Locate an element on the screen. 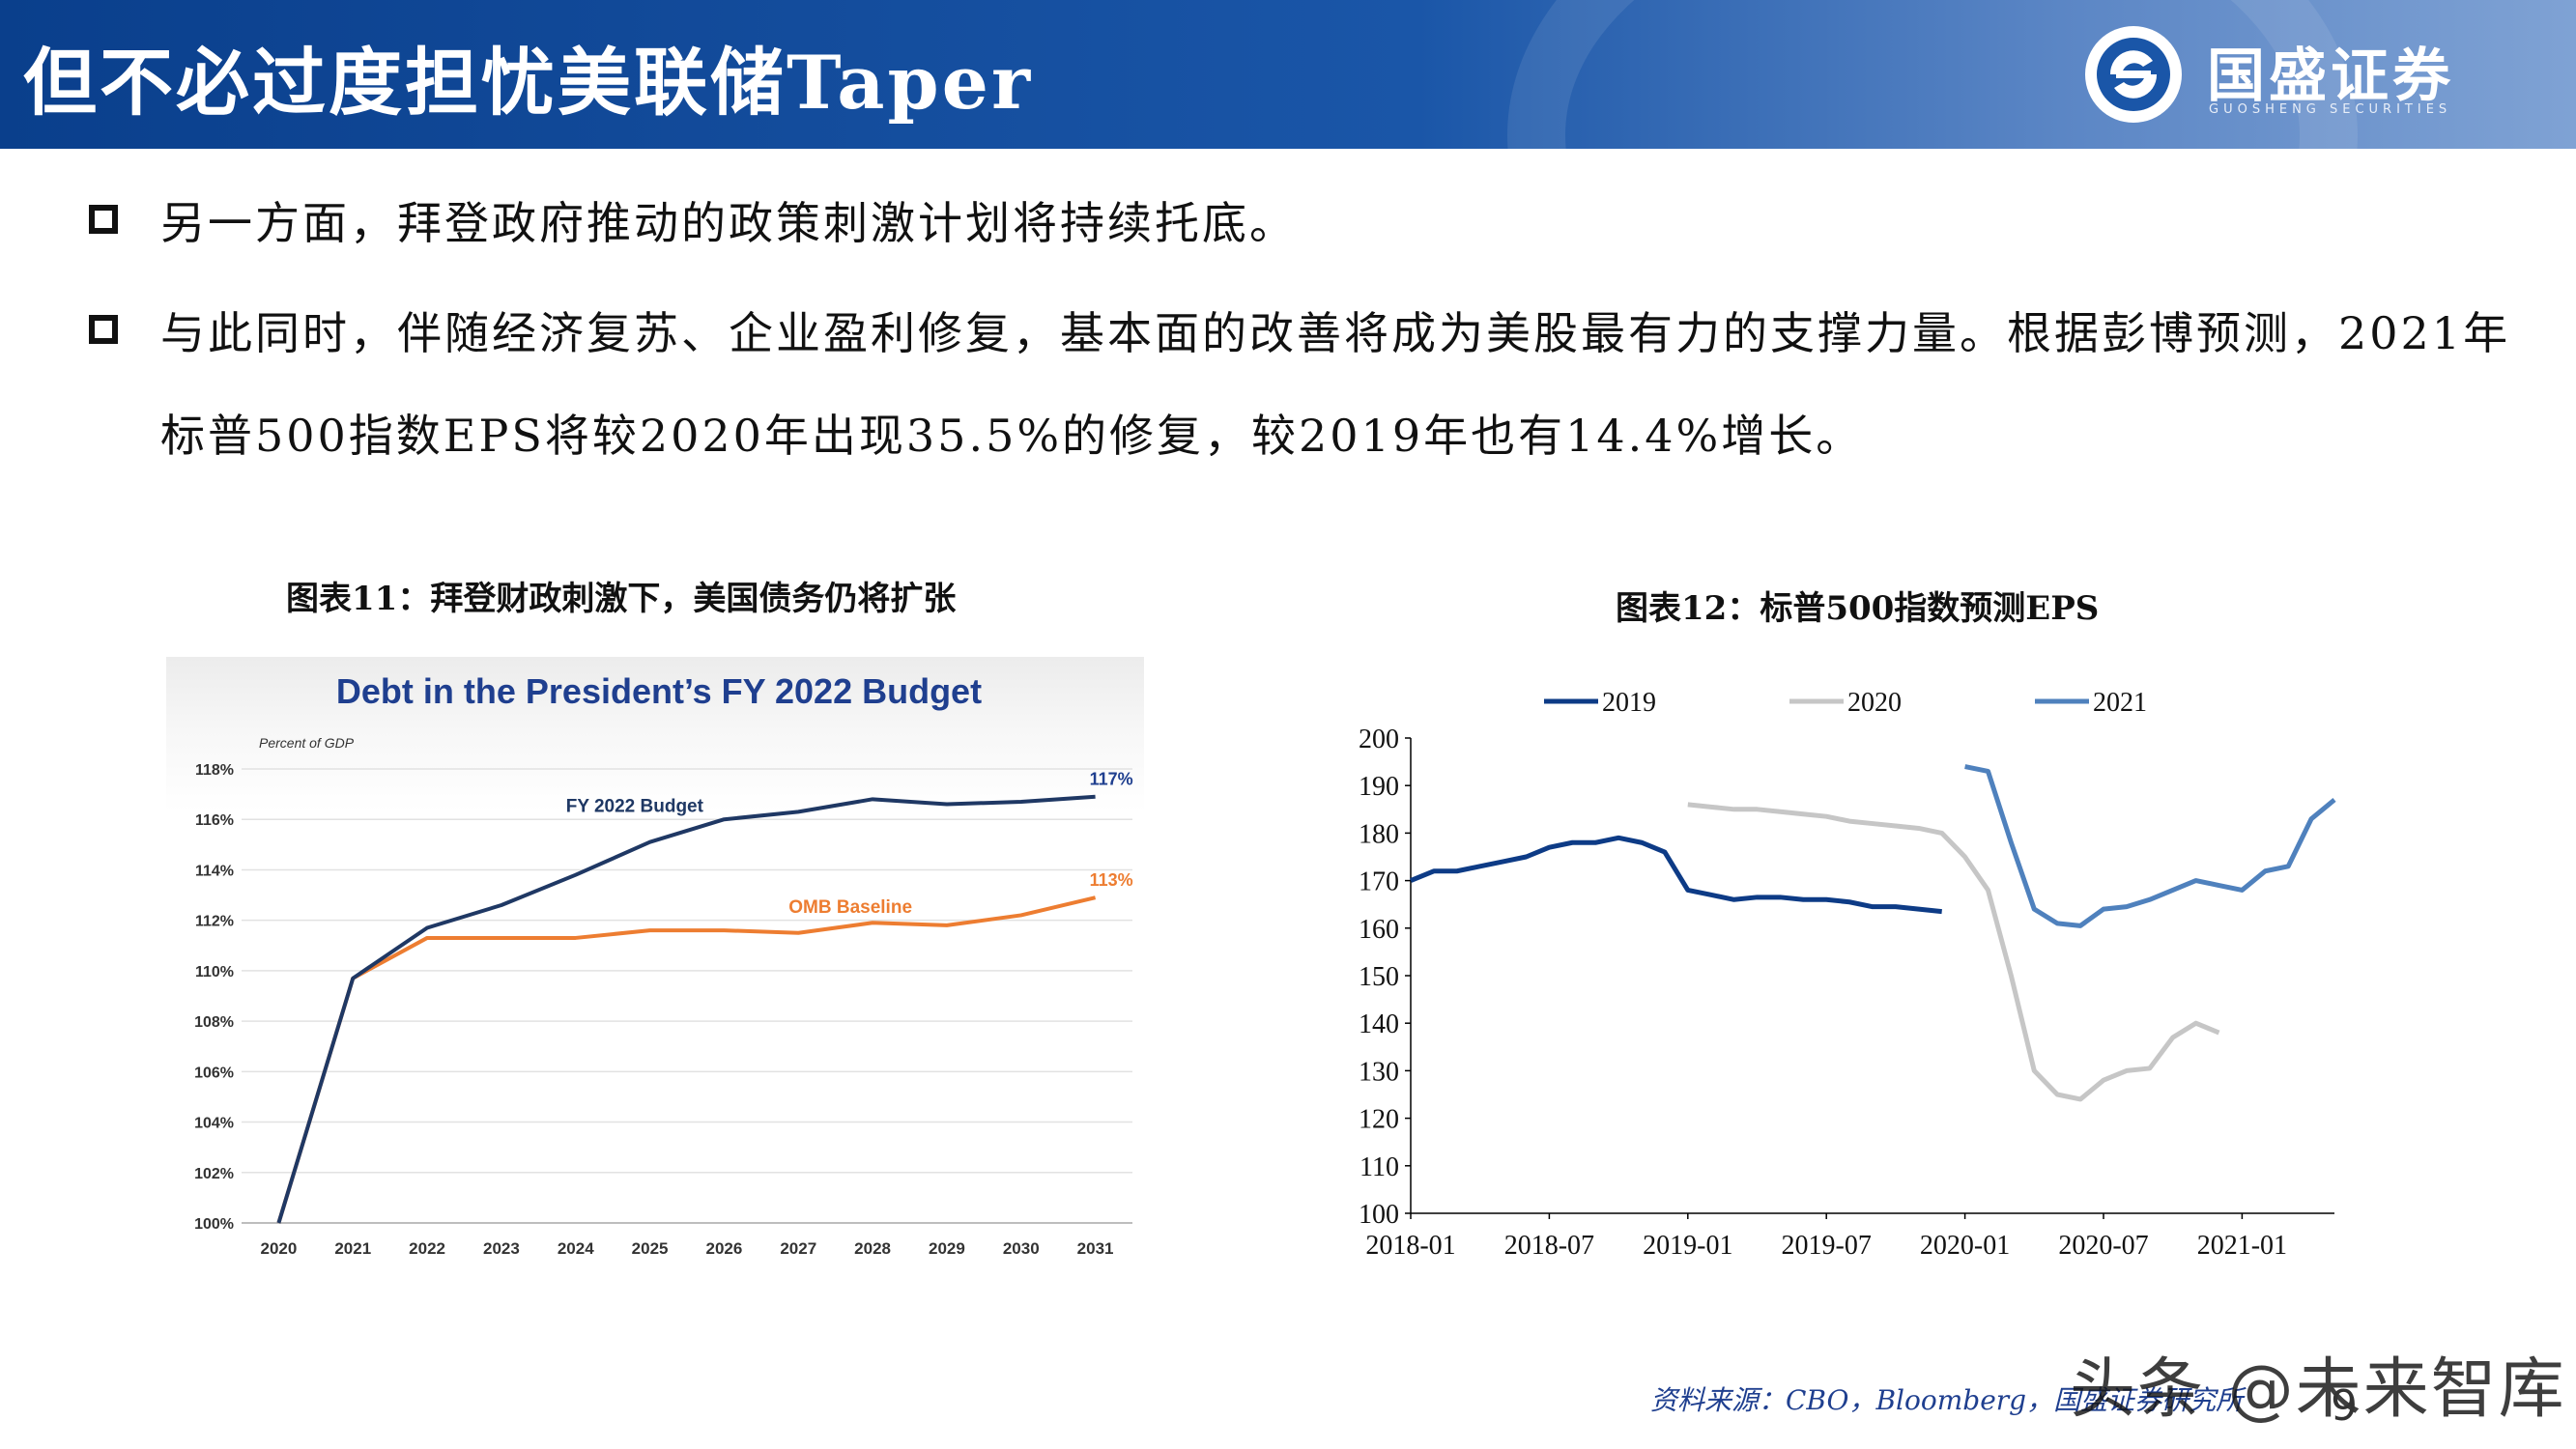 The image size is (2576, 1449). y-tick-label: 110 is located at coordinates (1379, 1167).